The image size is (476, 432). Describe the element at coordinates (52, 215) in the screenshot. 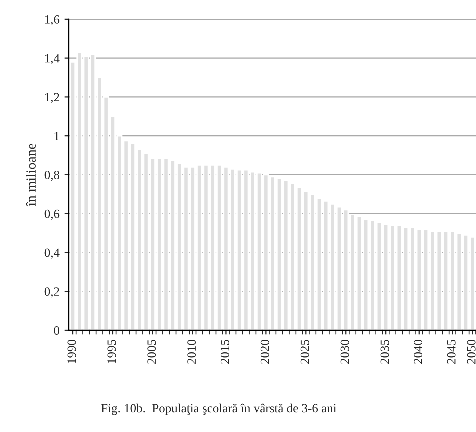

I see `y-tick-label: 0,6` at that location.